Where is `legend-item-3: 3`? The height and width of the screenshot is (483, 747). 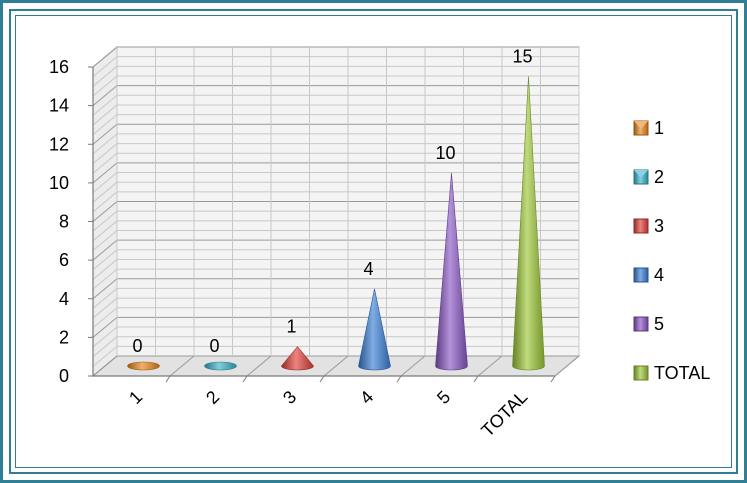 legend-item-3: 3 is located at coordinates (648, 226).